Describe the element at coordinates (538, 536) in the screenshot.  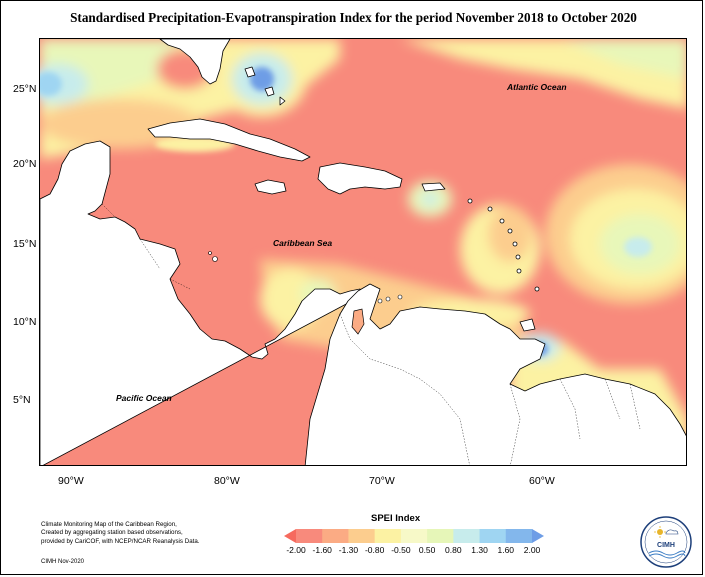
I see `legend-arrow-high` at that location.